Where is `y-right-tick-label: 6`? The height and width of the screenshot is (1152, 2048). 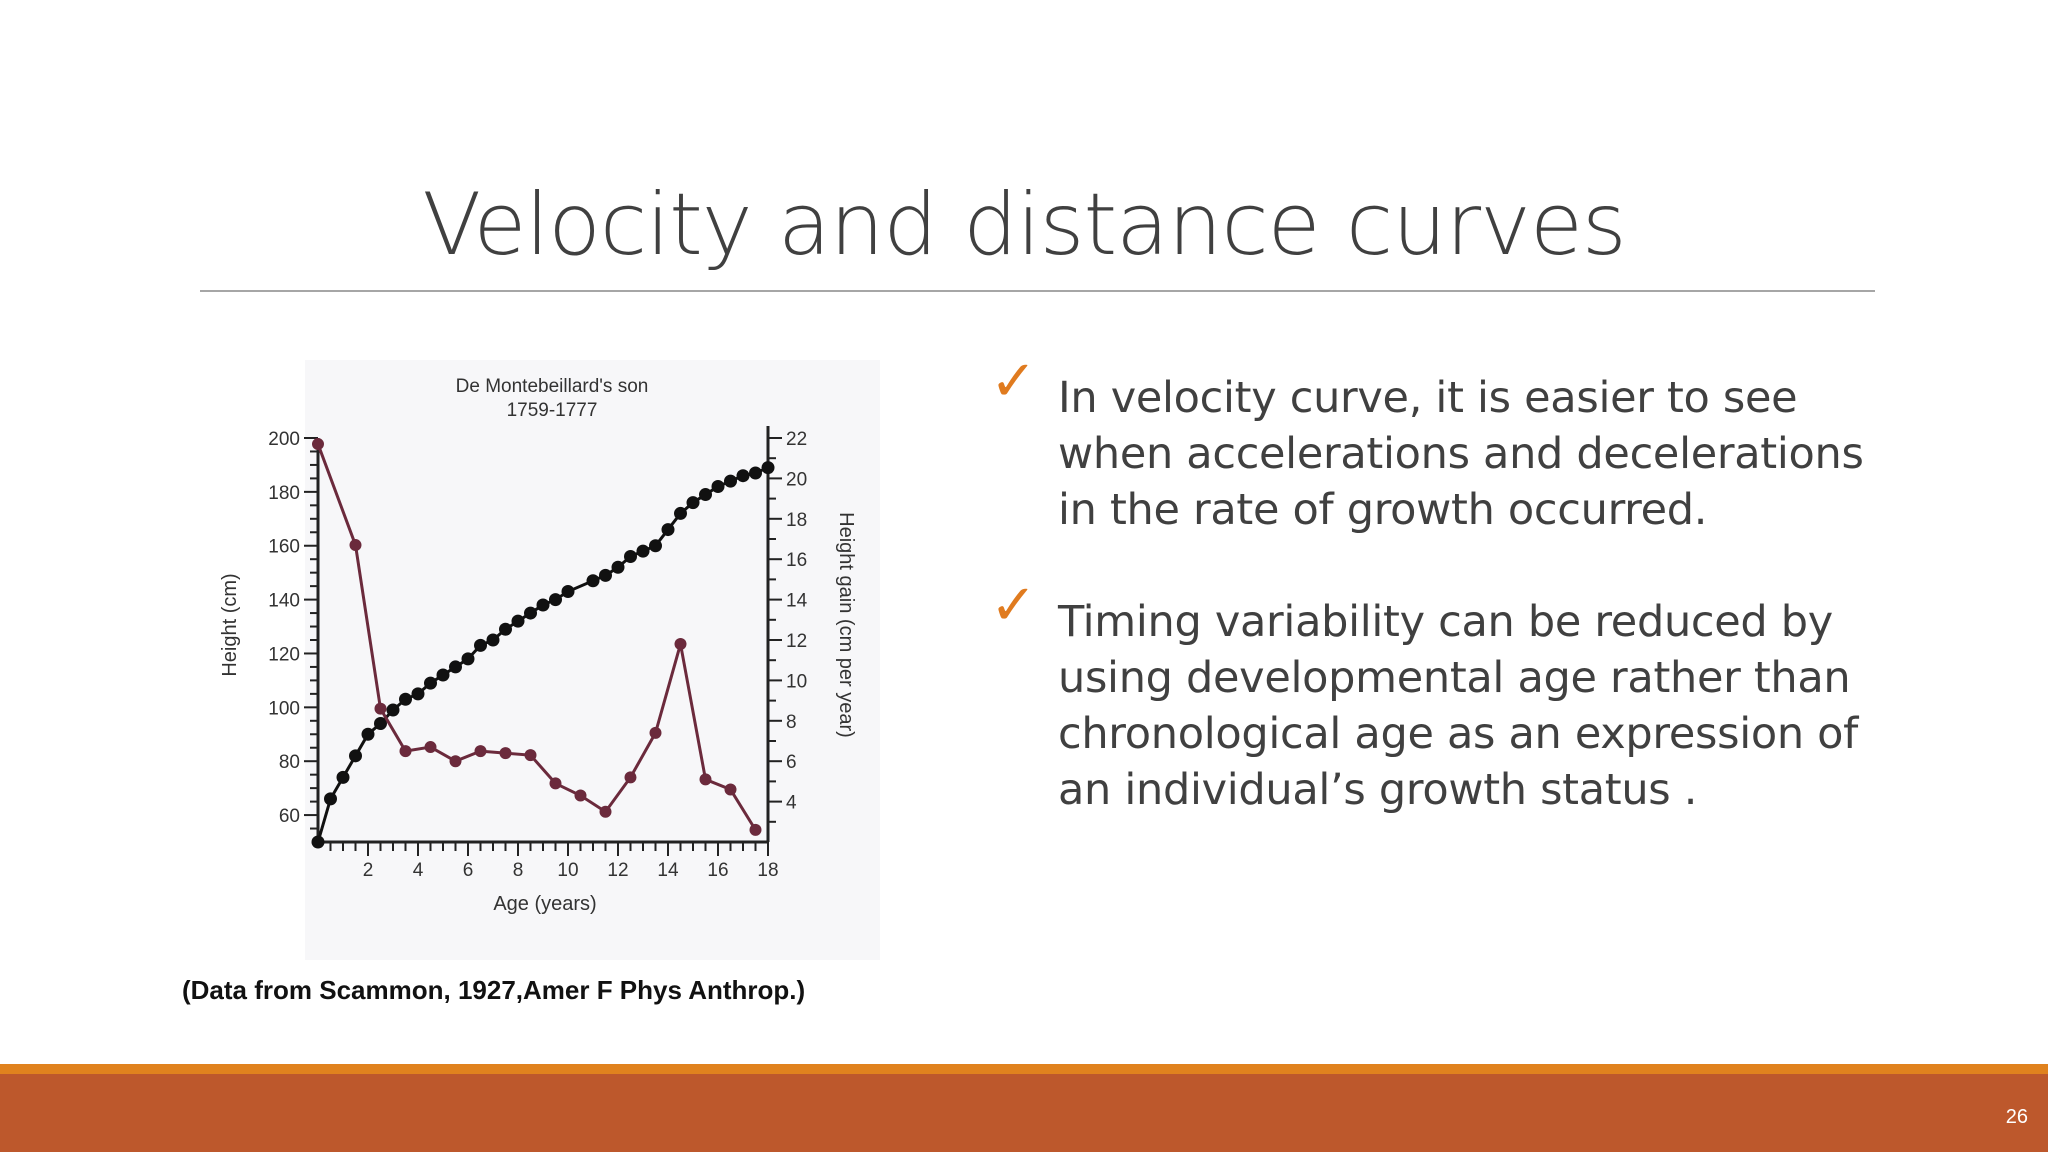
y-right-tick-label: 6 is located at coordinates (791, 762).